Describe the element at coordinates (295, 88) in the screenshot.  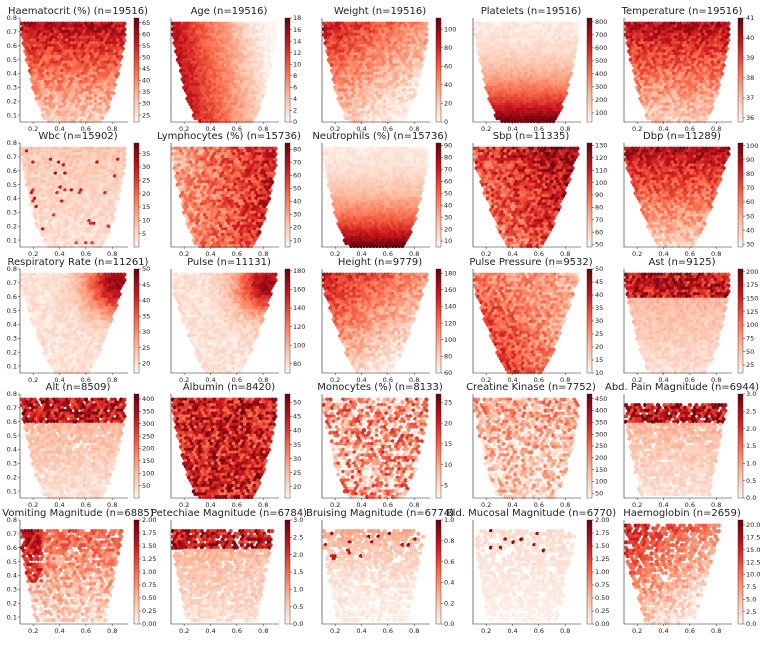
I see `colorbar-tick-label: 6` at that location.